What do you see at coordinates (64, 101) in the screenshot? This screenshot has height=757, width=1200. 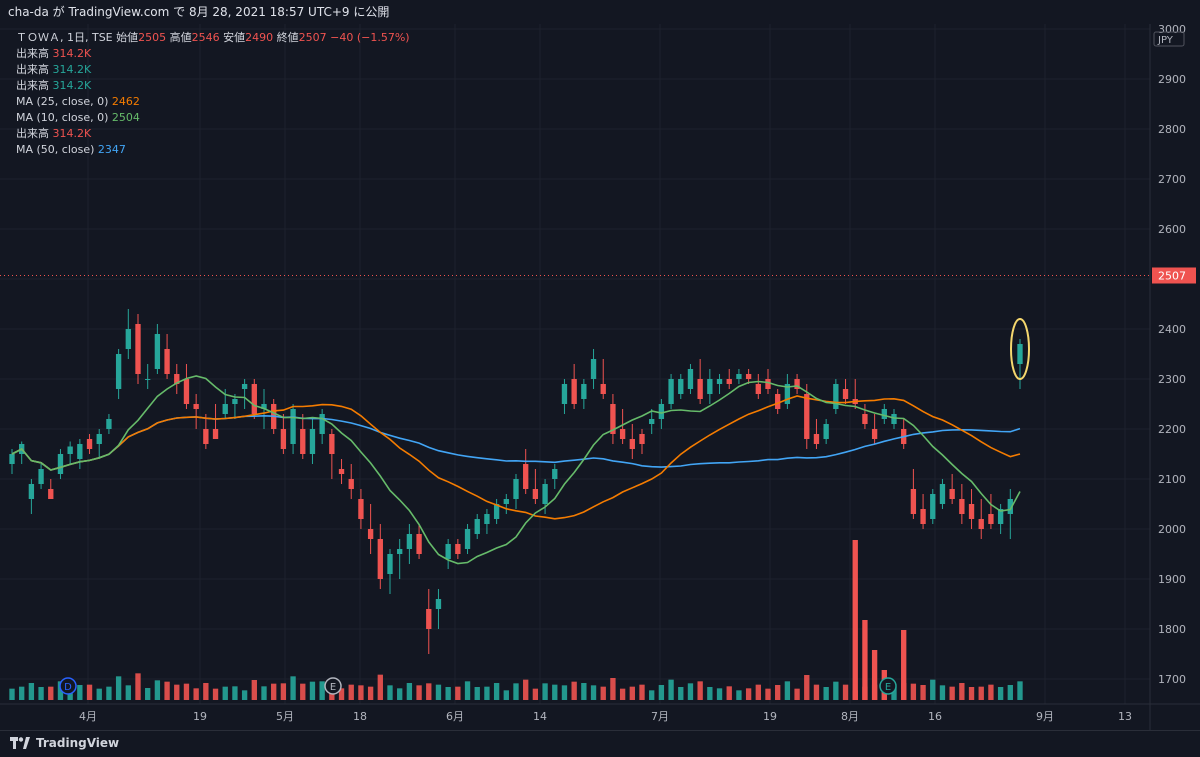 I see `legend-row-label: MA (25, close, 0)` at bounding box center [64, 101].